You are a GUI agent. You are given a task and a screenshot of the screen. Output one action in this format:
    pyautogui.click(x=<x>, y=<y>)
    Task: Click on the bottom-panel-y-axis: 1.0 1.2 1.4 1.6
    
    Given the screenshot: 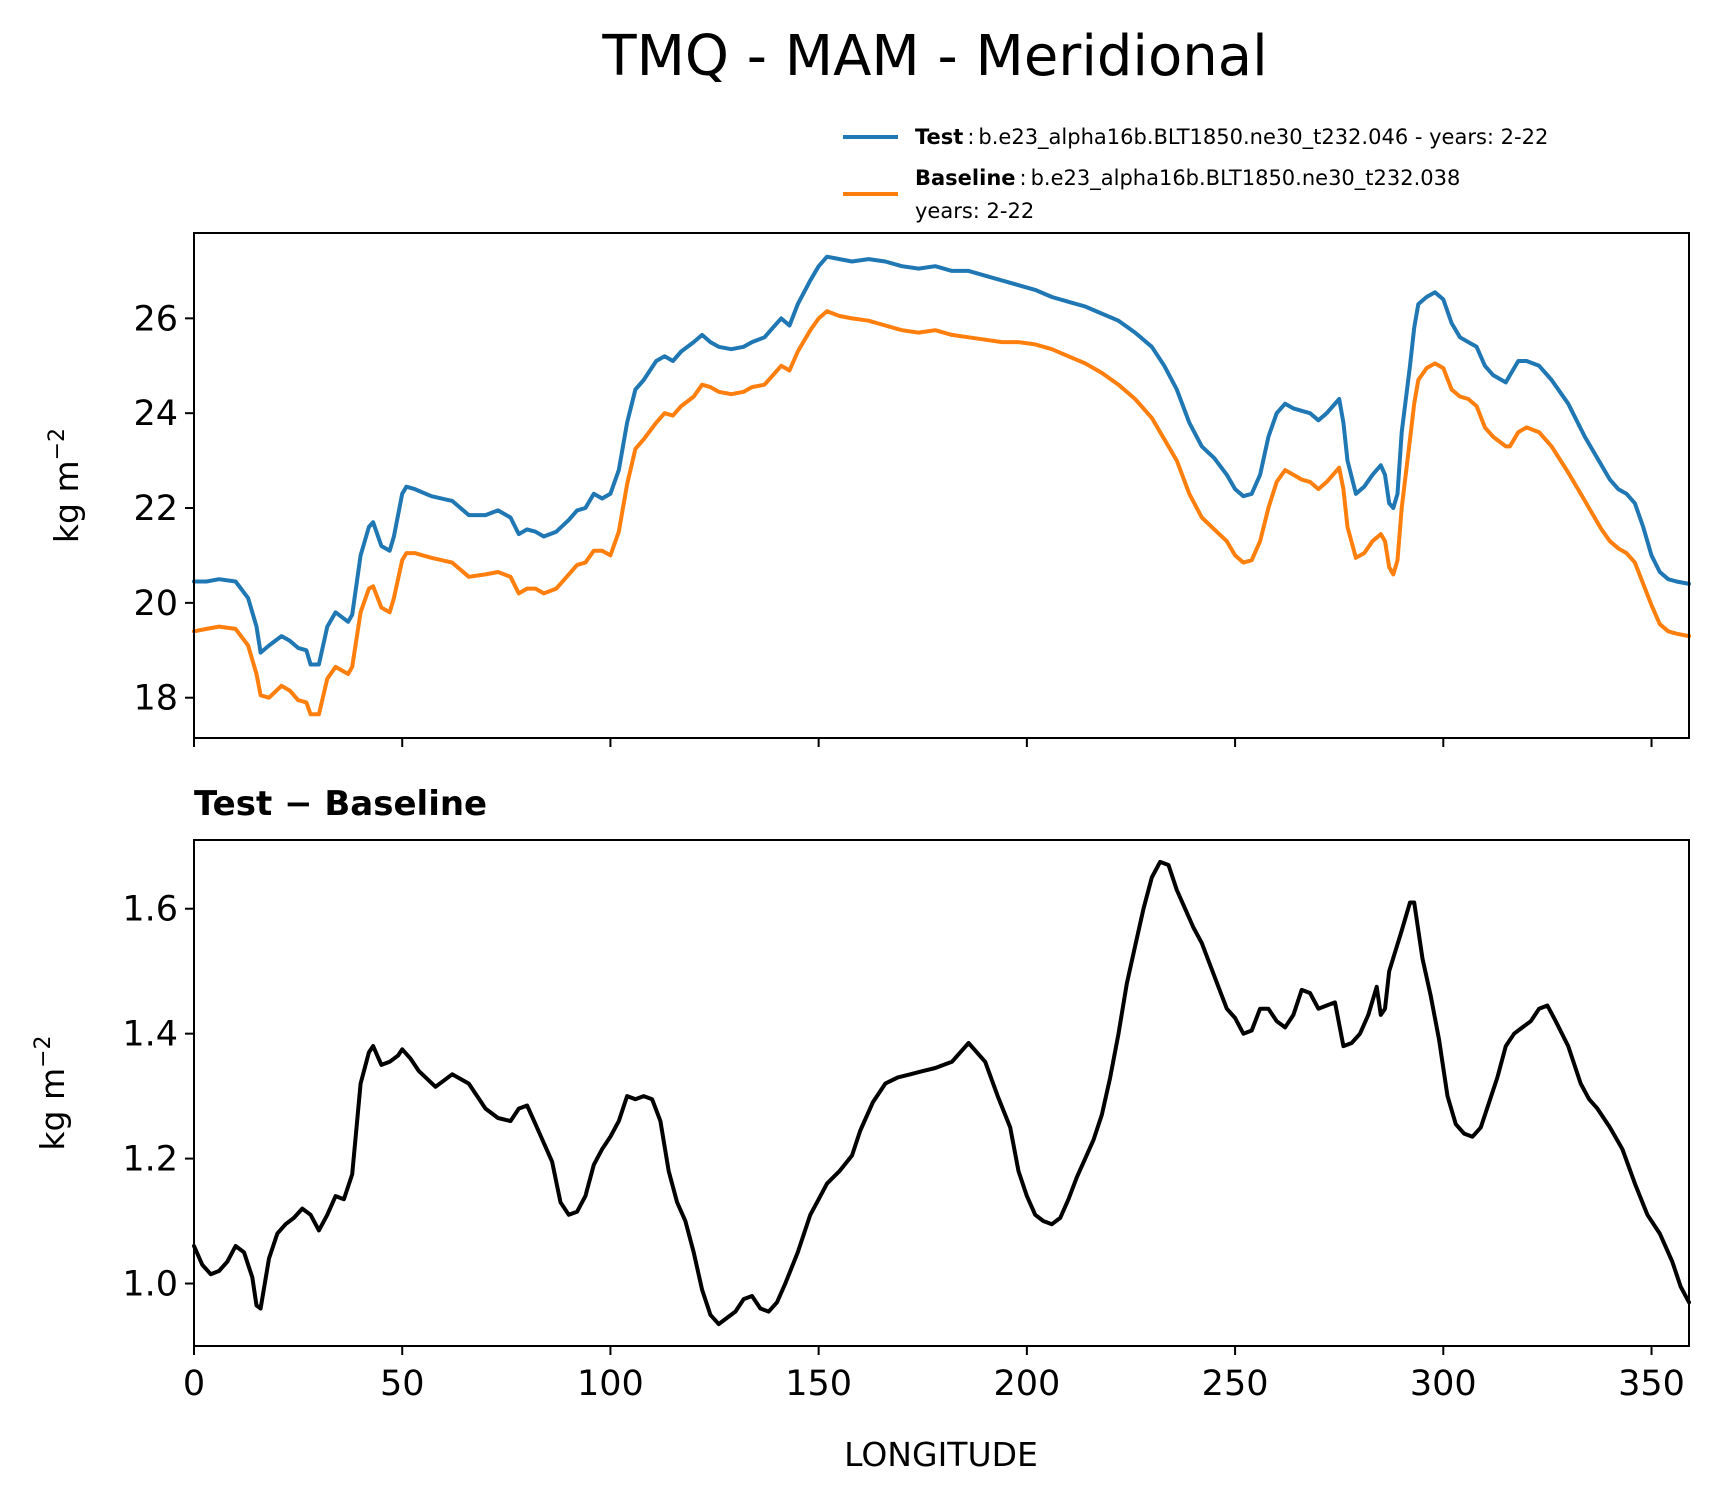 What is the action you would take?
    pyautogui.click(x=158, y=1097)
    